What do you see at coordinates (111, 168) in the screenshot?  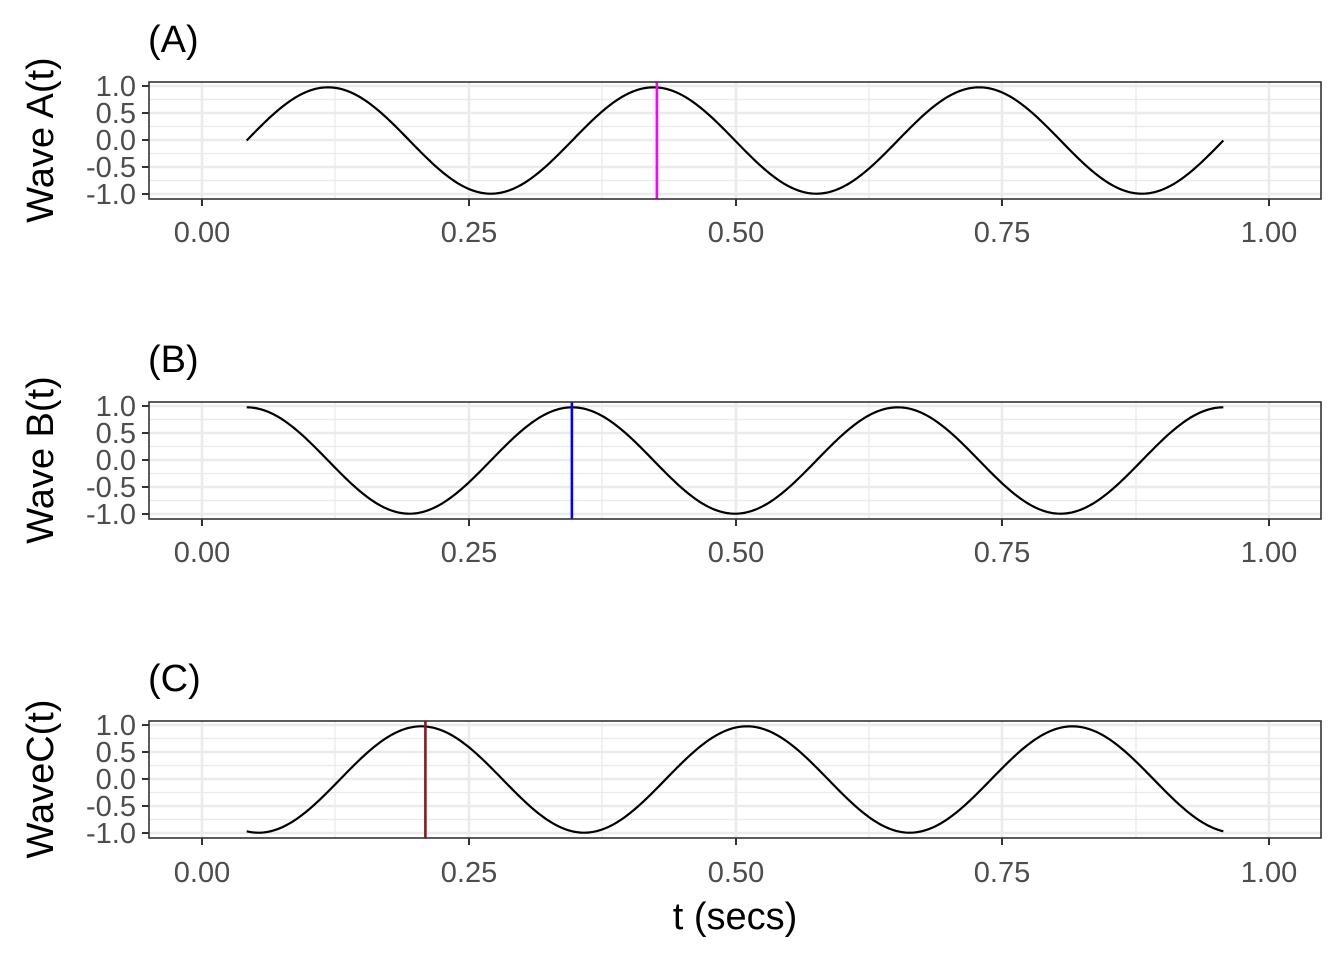 I see `panel-a-y-tick-label: -0.5` at bounding box center [111, 168].